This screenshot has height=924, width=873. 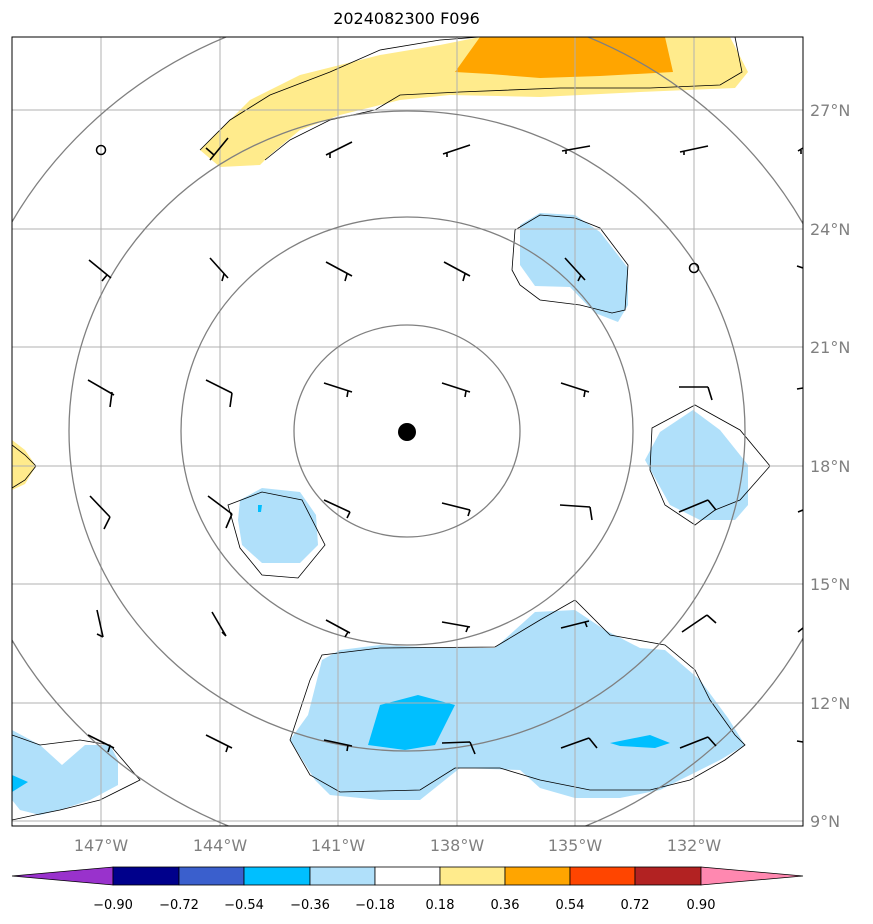 I want to click on negative-core-southeast, so click(x=640, y=741).